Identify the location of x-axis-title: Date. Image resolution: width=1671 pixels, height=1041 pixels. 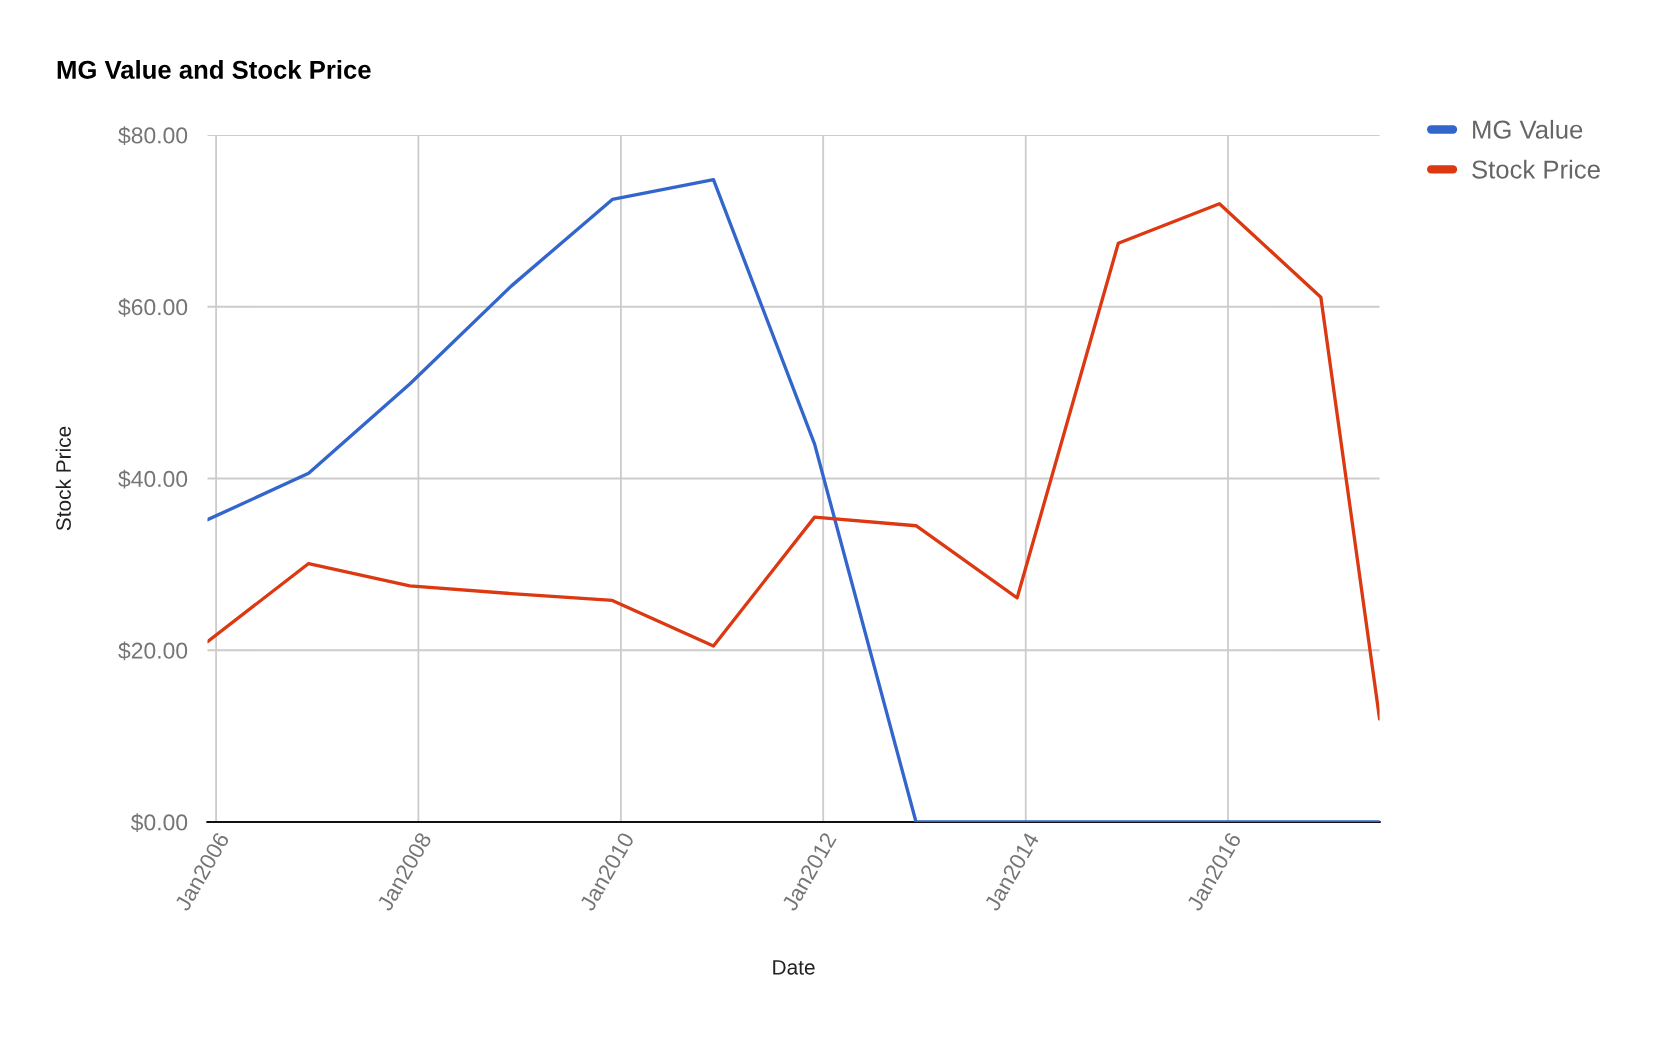
(794, 967).